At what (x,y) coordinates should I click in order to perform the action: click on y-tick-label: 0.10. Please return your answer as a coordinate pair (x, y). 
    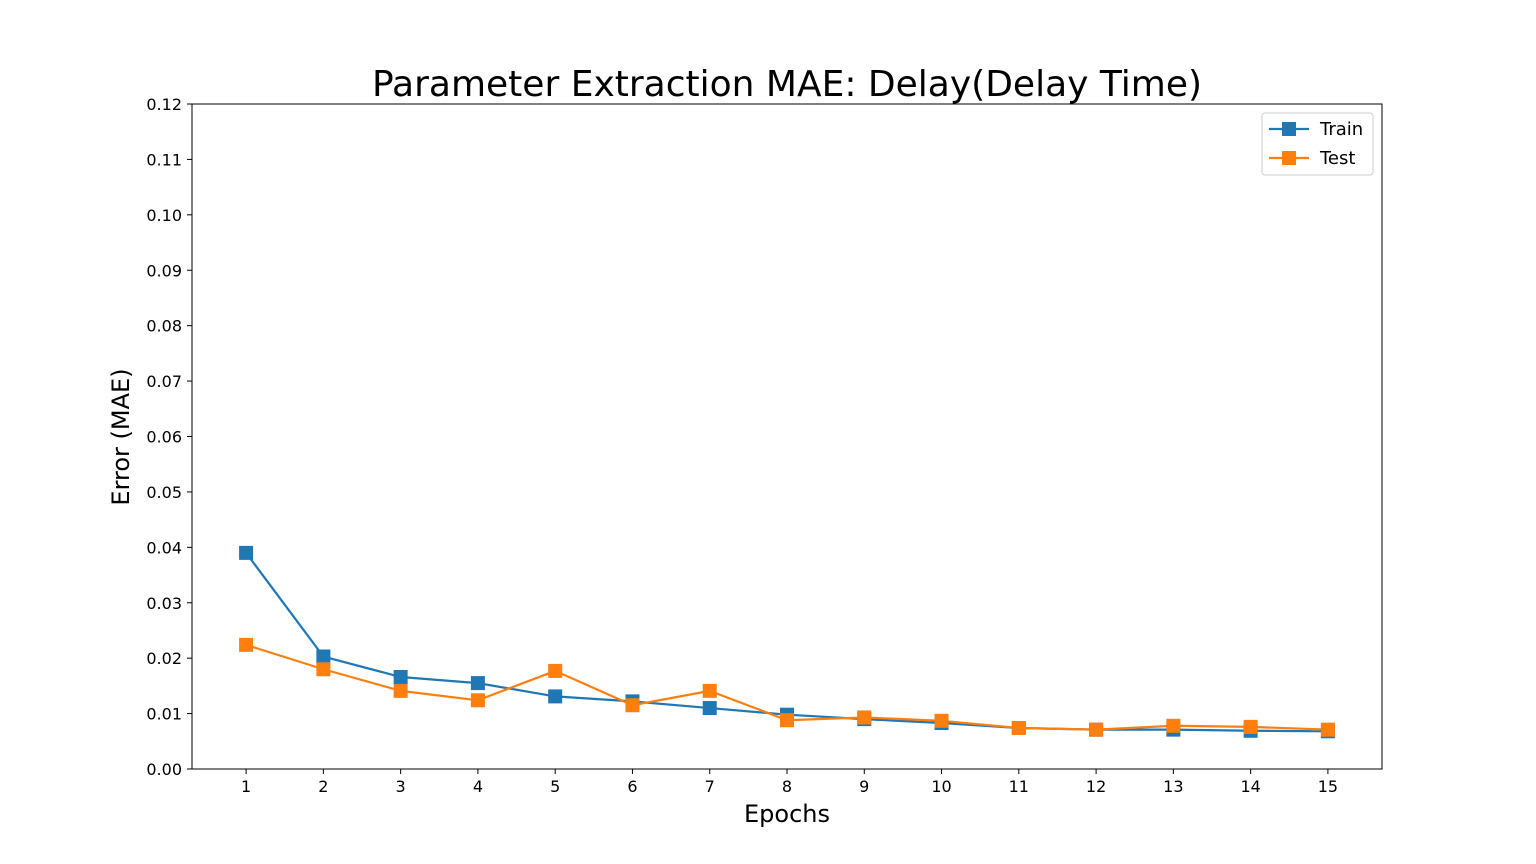
    Looking at the image, I should click on (164, 215).